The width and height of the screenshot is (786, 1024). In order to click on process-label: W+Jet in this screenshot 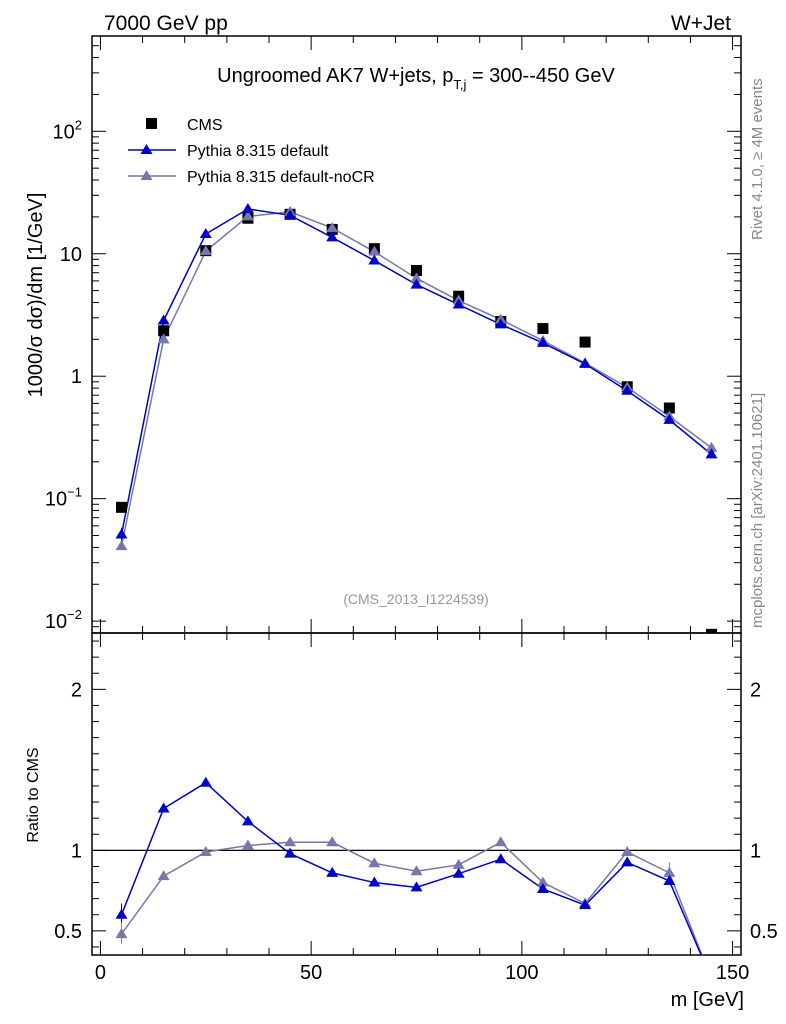, I will do `click(701, 23)`.